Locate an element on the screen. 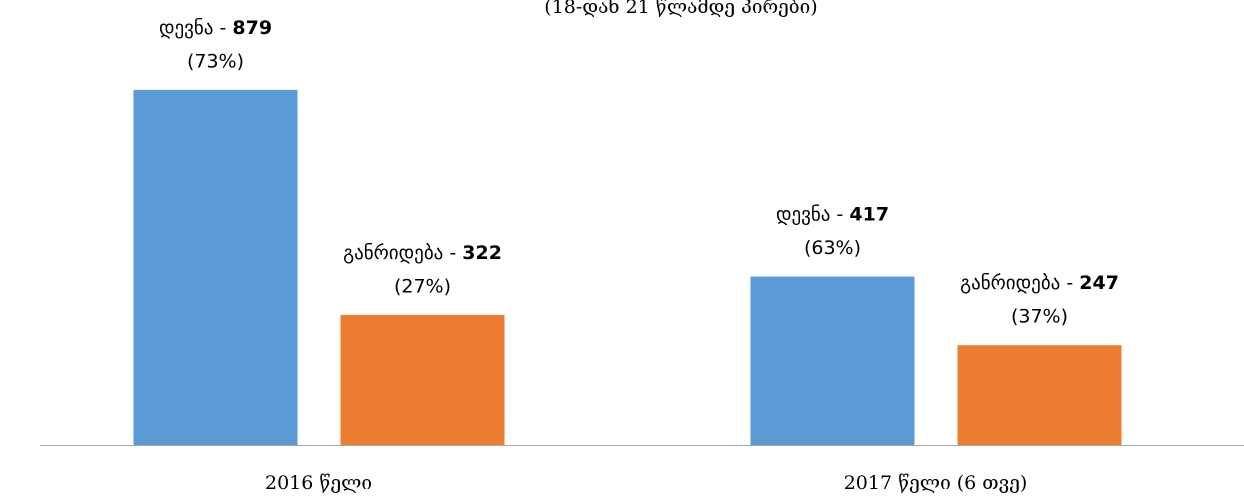 Image resolution: width=1244 pixels, height=502 pixels. data-label: დევნა - 417 is located at coordinates (832, 214).